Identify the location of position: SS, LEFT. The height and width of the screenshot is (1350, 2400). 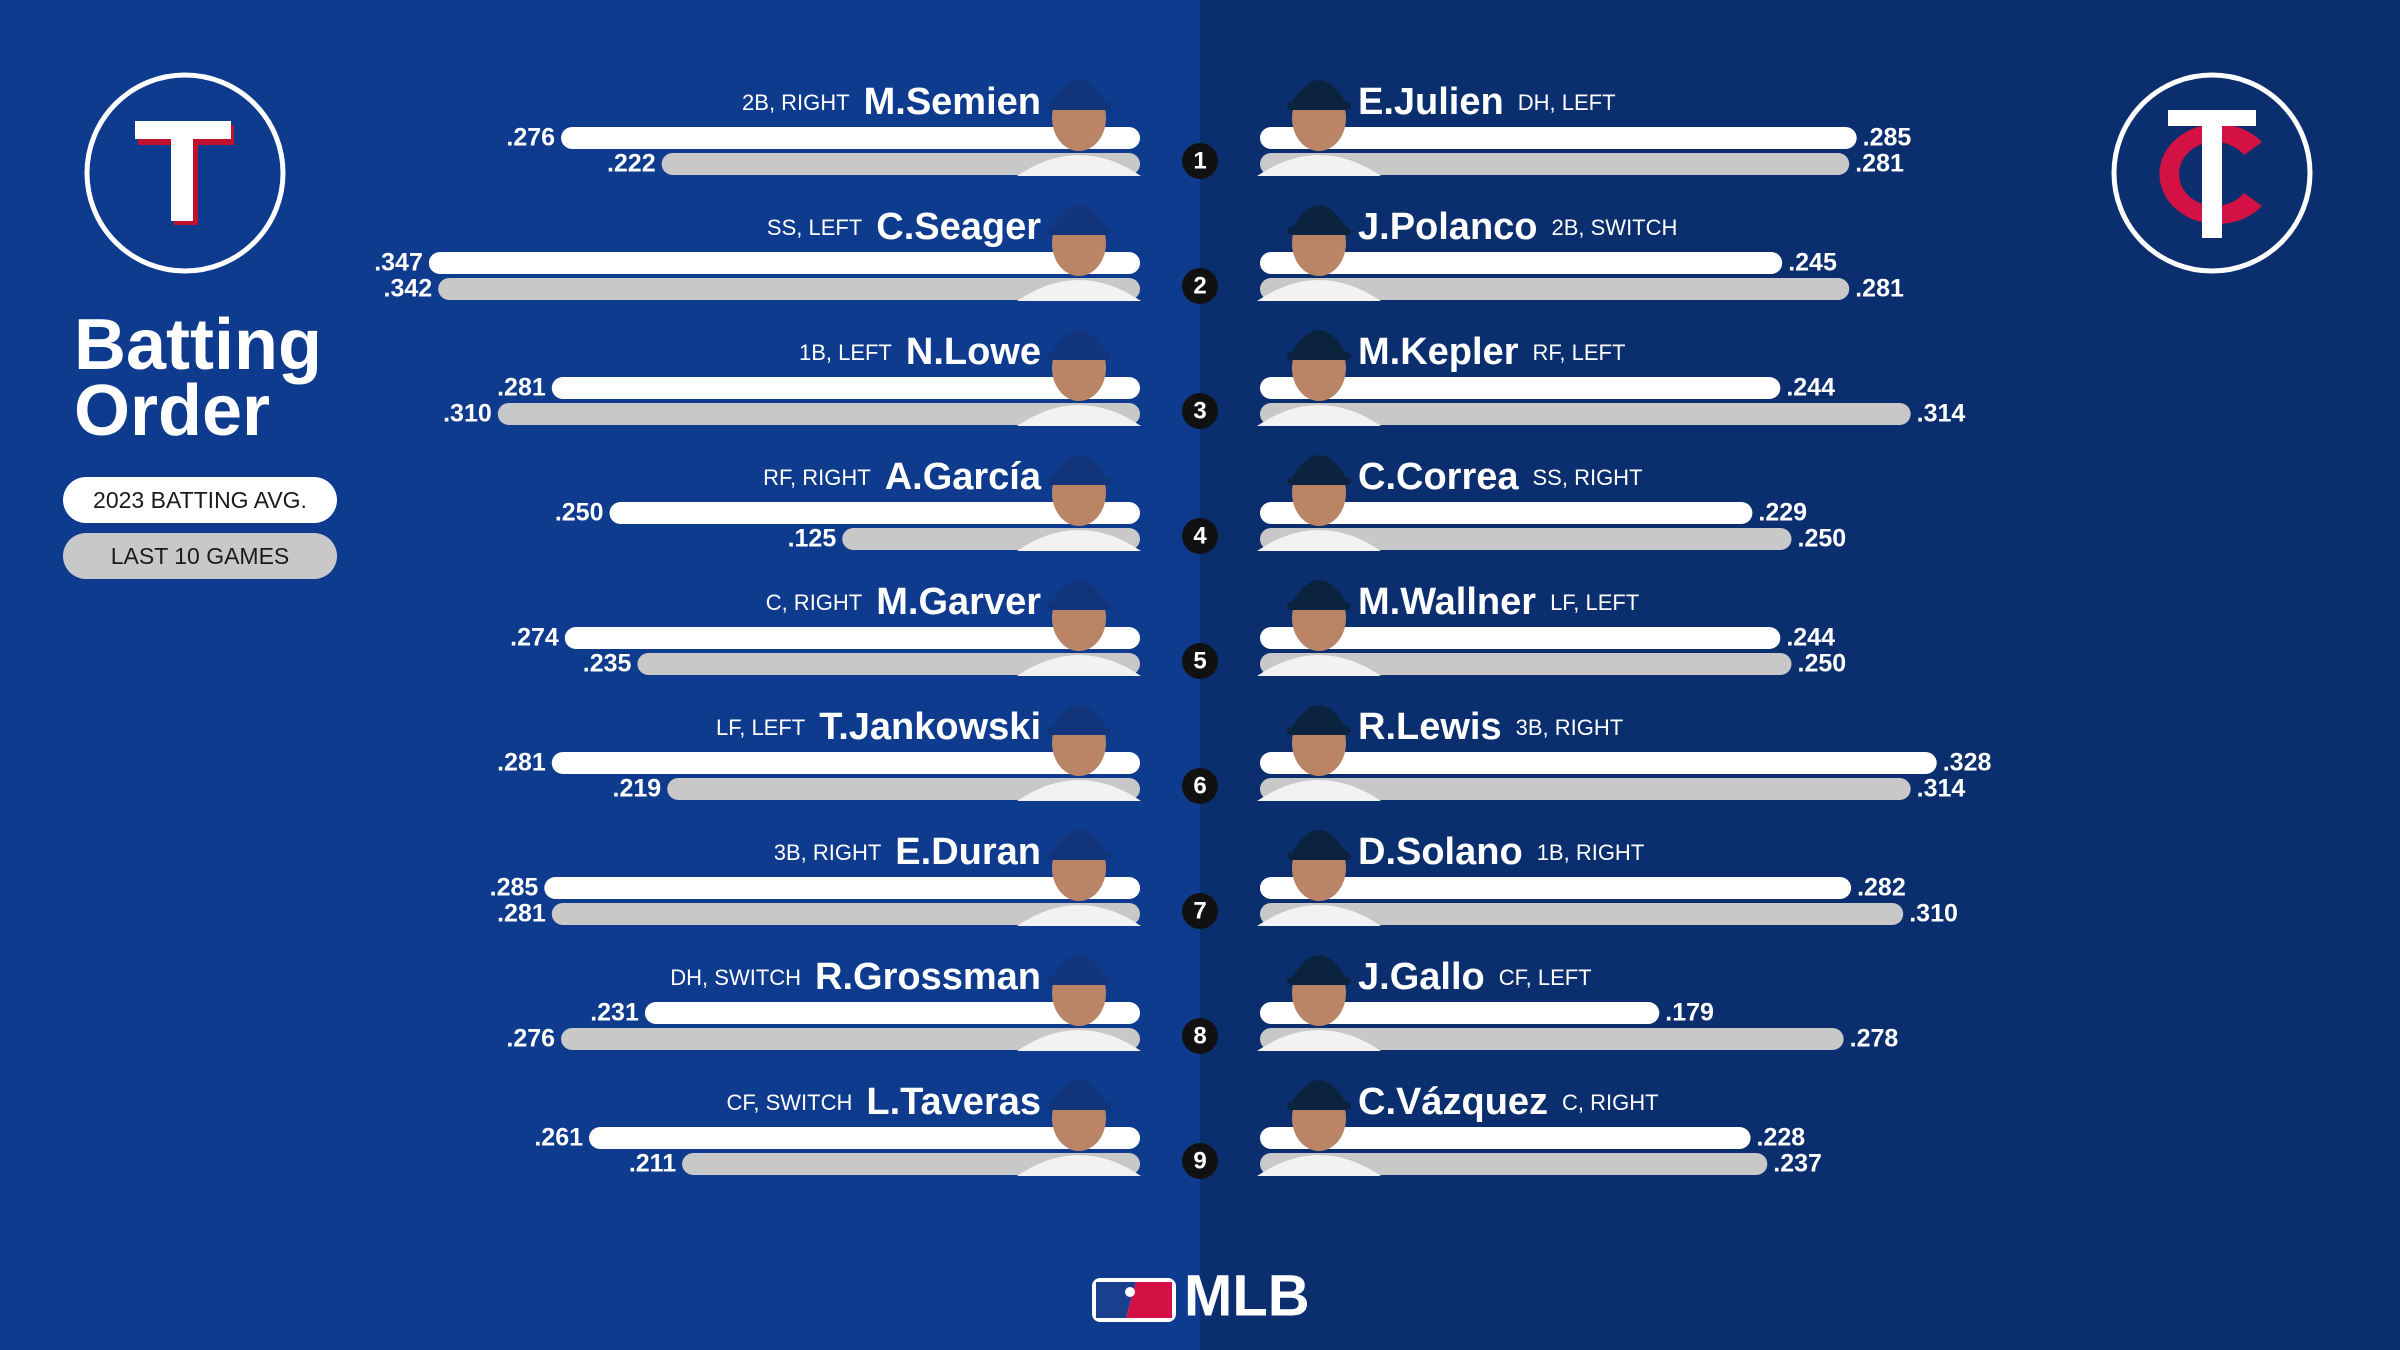
(814, 227).